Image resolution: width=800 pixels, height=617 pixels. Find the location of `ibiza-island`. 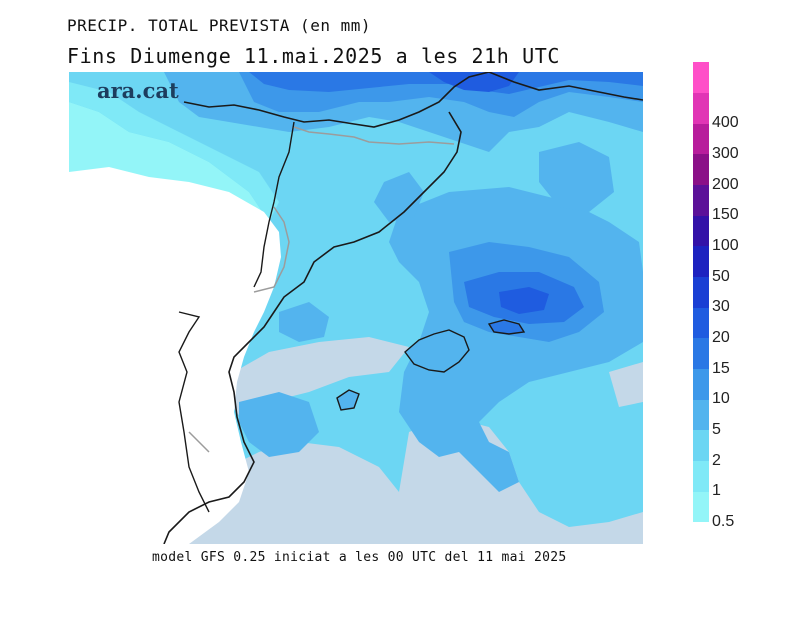

ibiza-island is located at coordinates (348, 400).